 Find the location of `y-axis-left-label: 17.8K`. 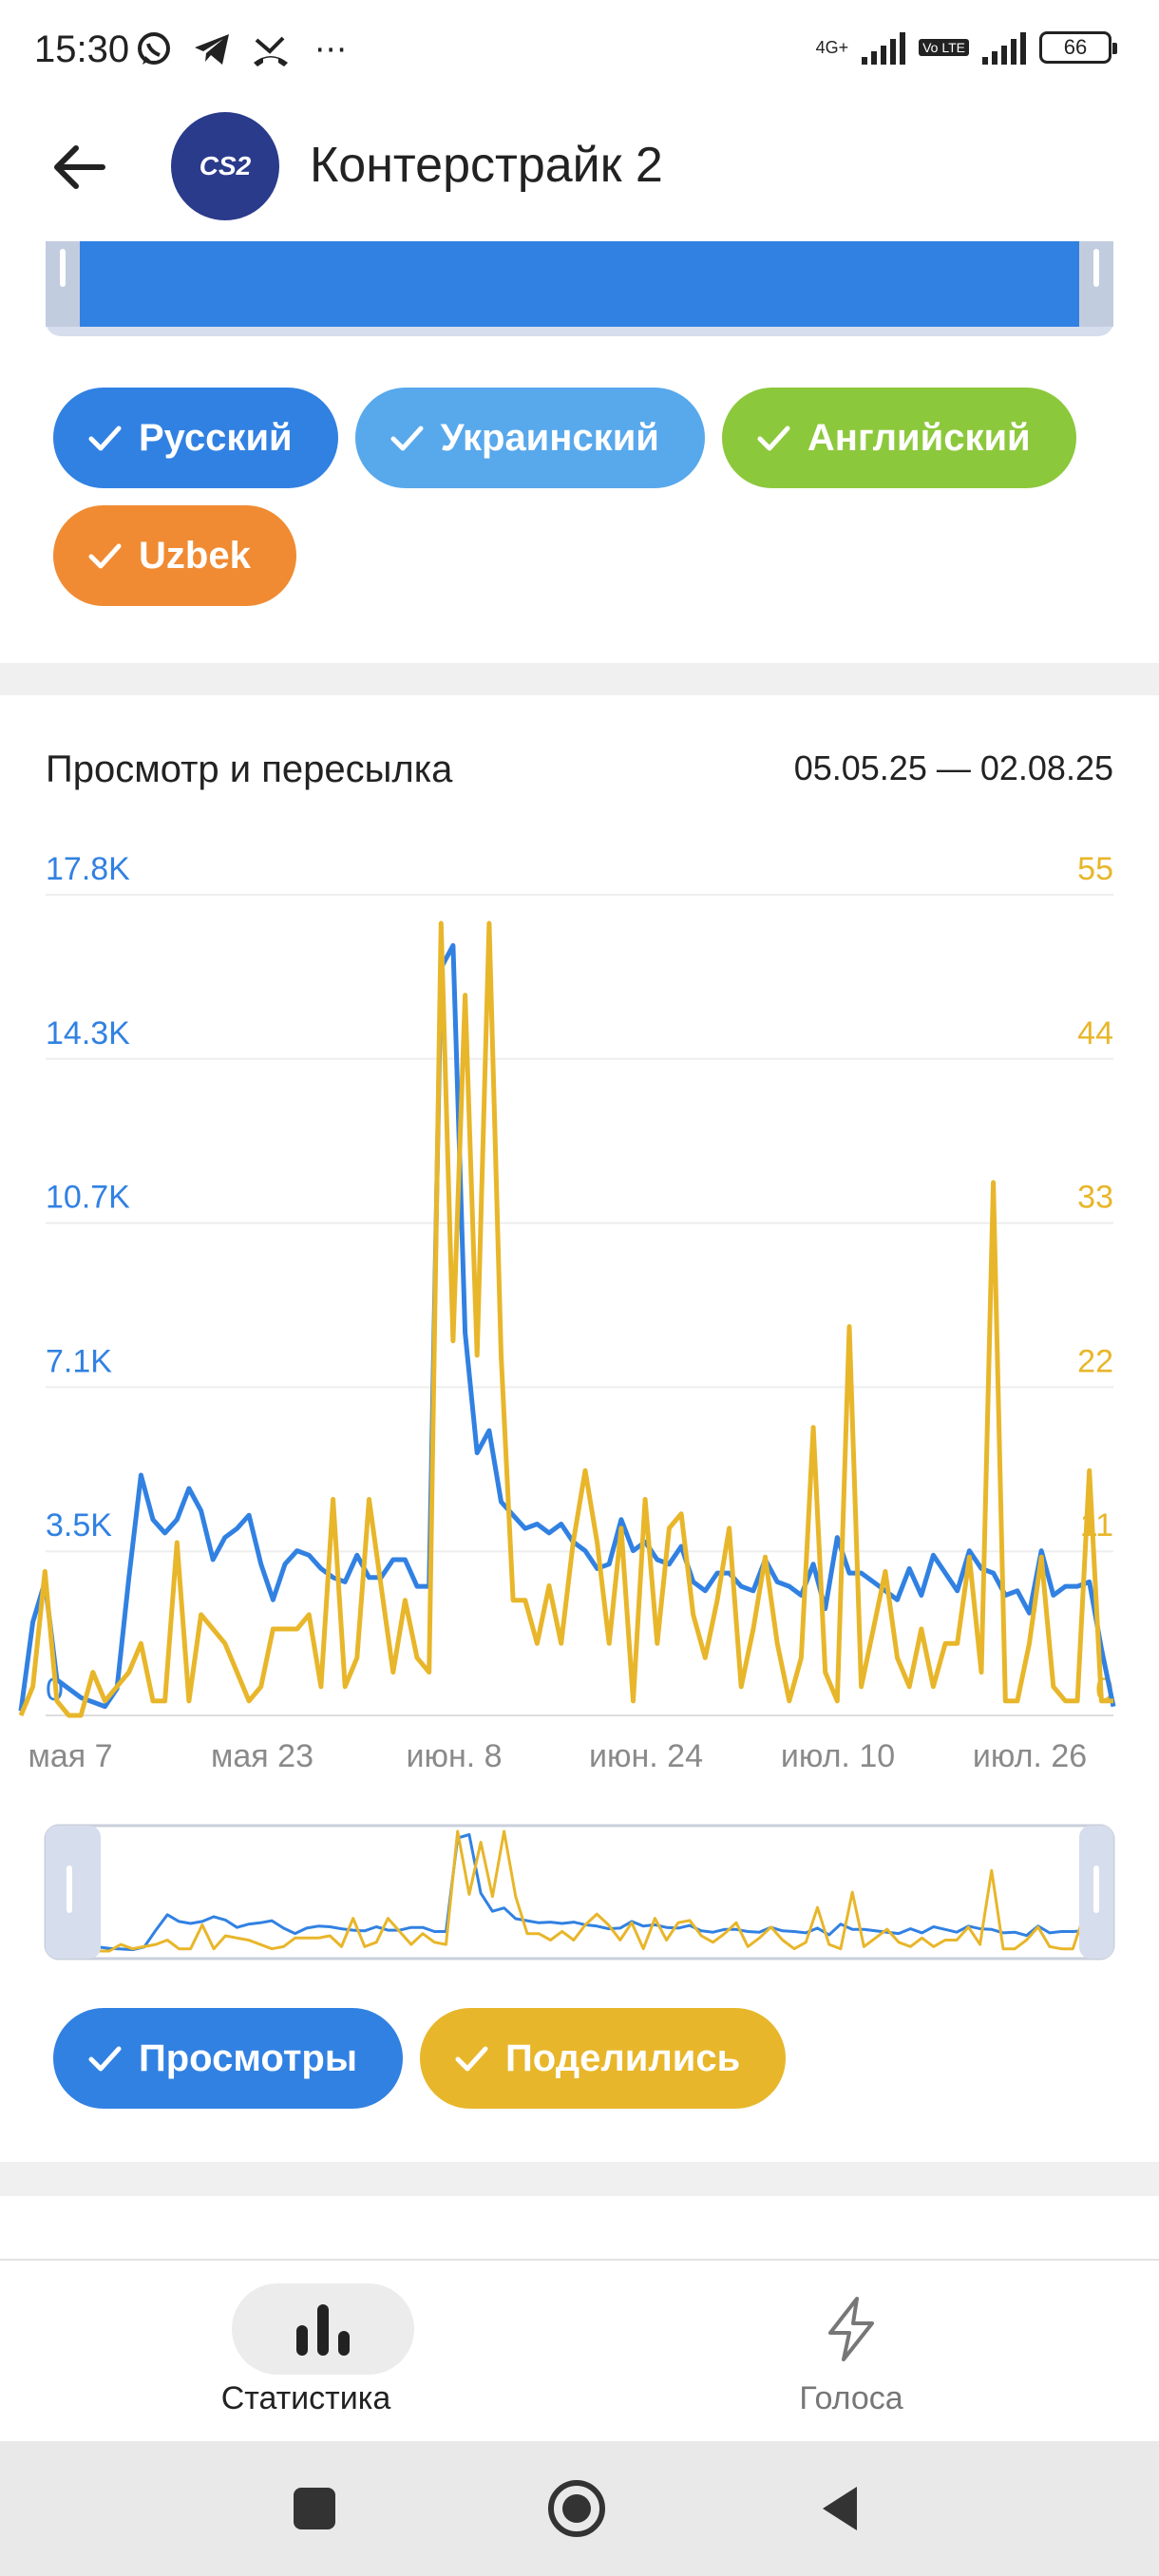

y-axis-left-label: 17.8K is located at coordinates (88, 869).